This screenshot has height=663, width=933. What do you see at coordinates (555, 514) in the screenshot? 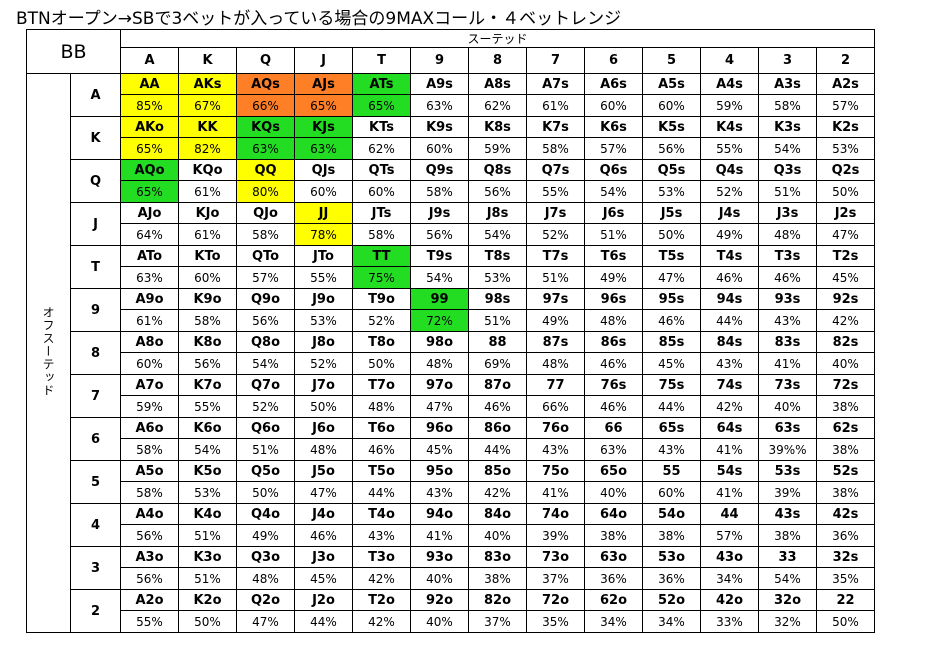
I see `hand-label: 74o` at bounding box center [555, 514].